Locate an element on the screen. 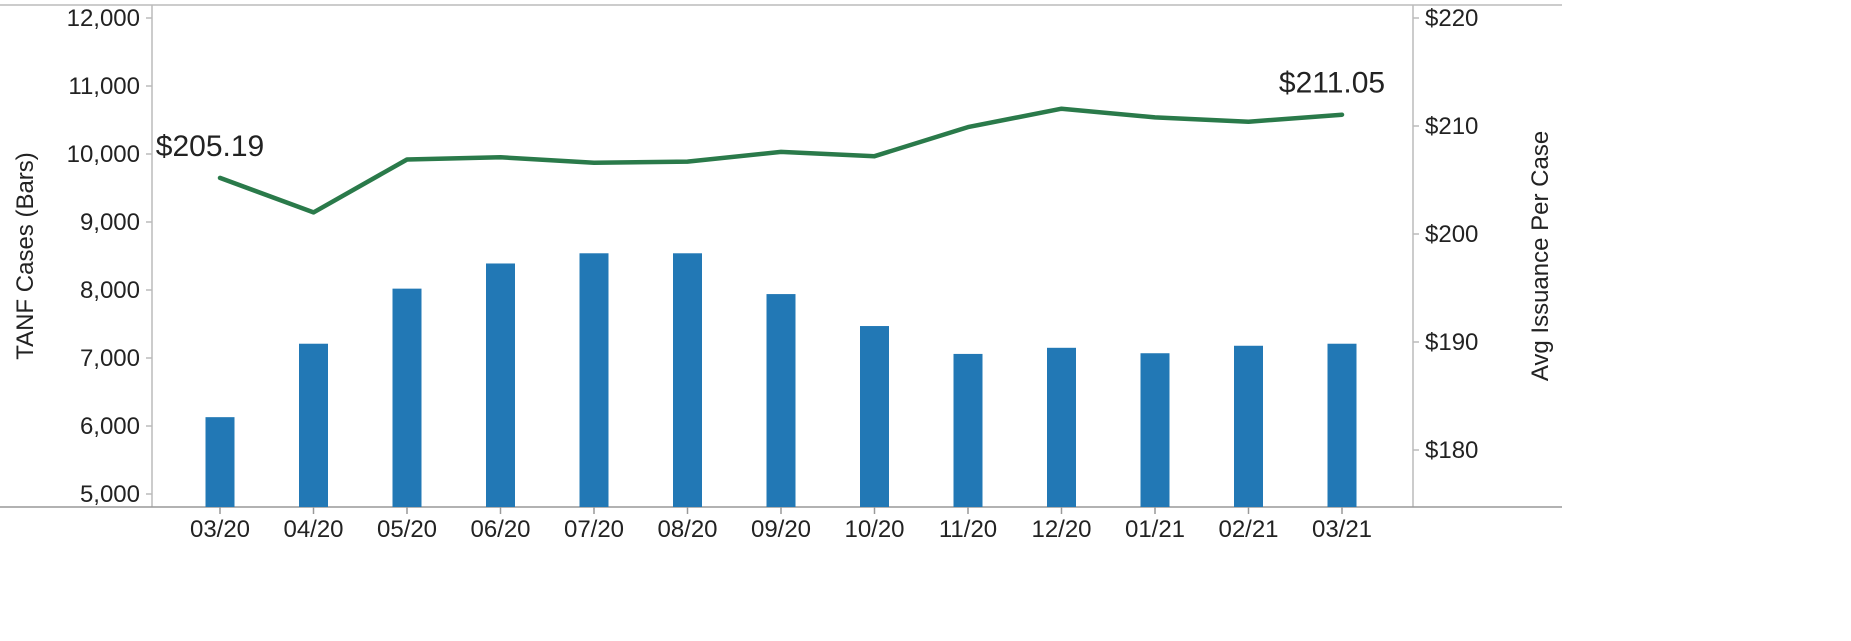  x-tick-label: 03/20 is located at coordinates (220, 529).